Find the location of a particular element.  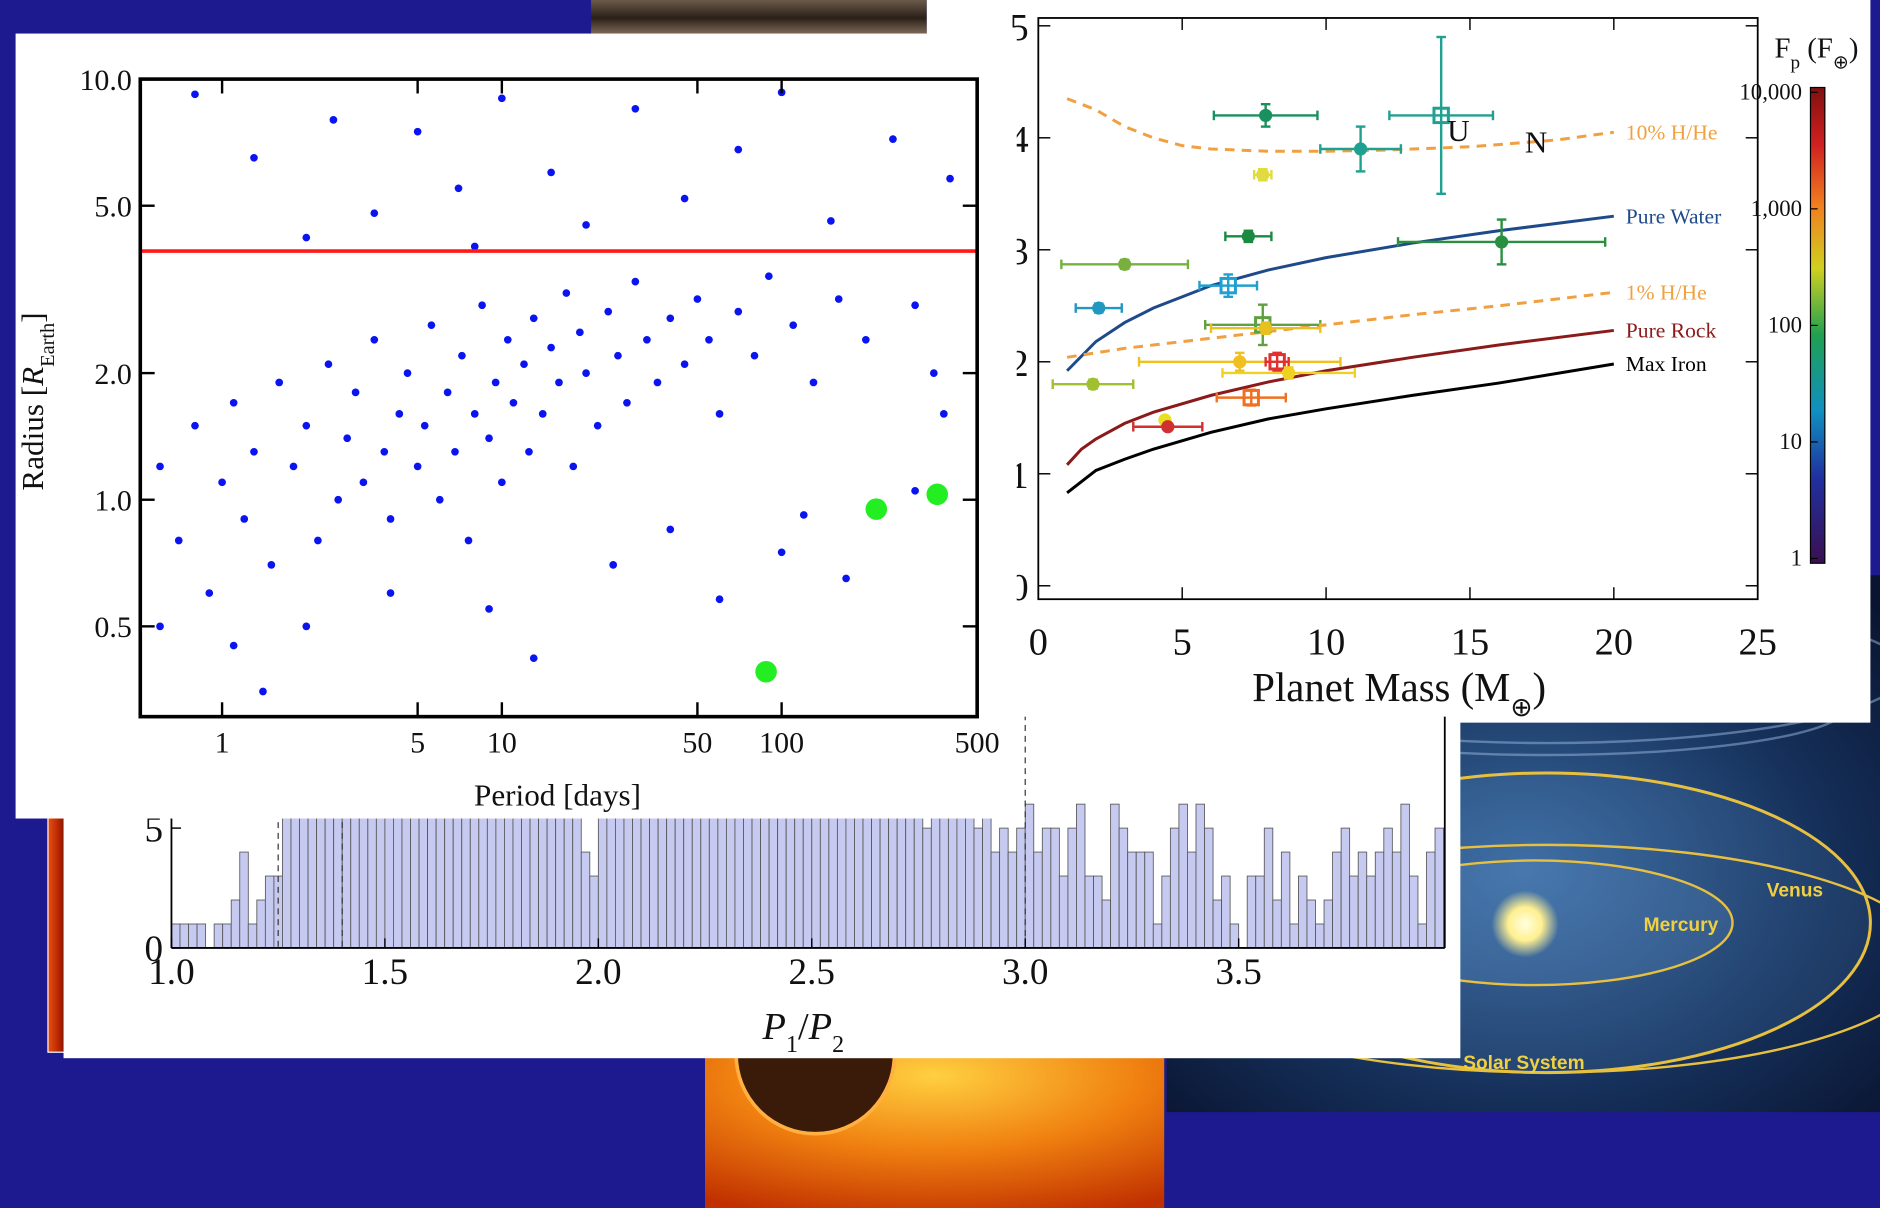

x-tick-label: 20 is located at coordinates (1614, 642).